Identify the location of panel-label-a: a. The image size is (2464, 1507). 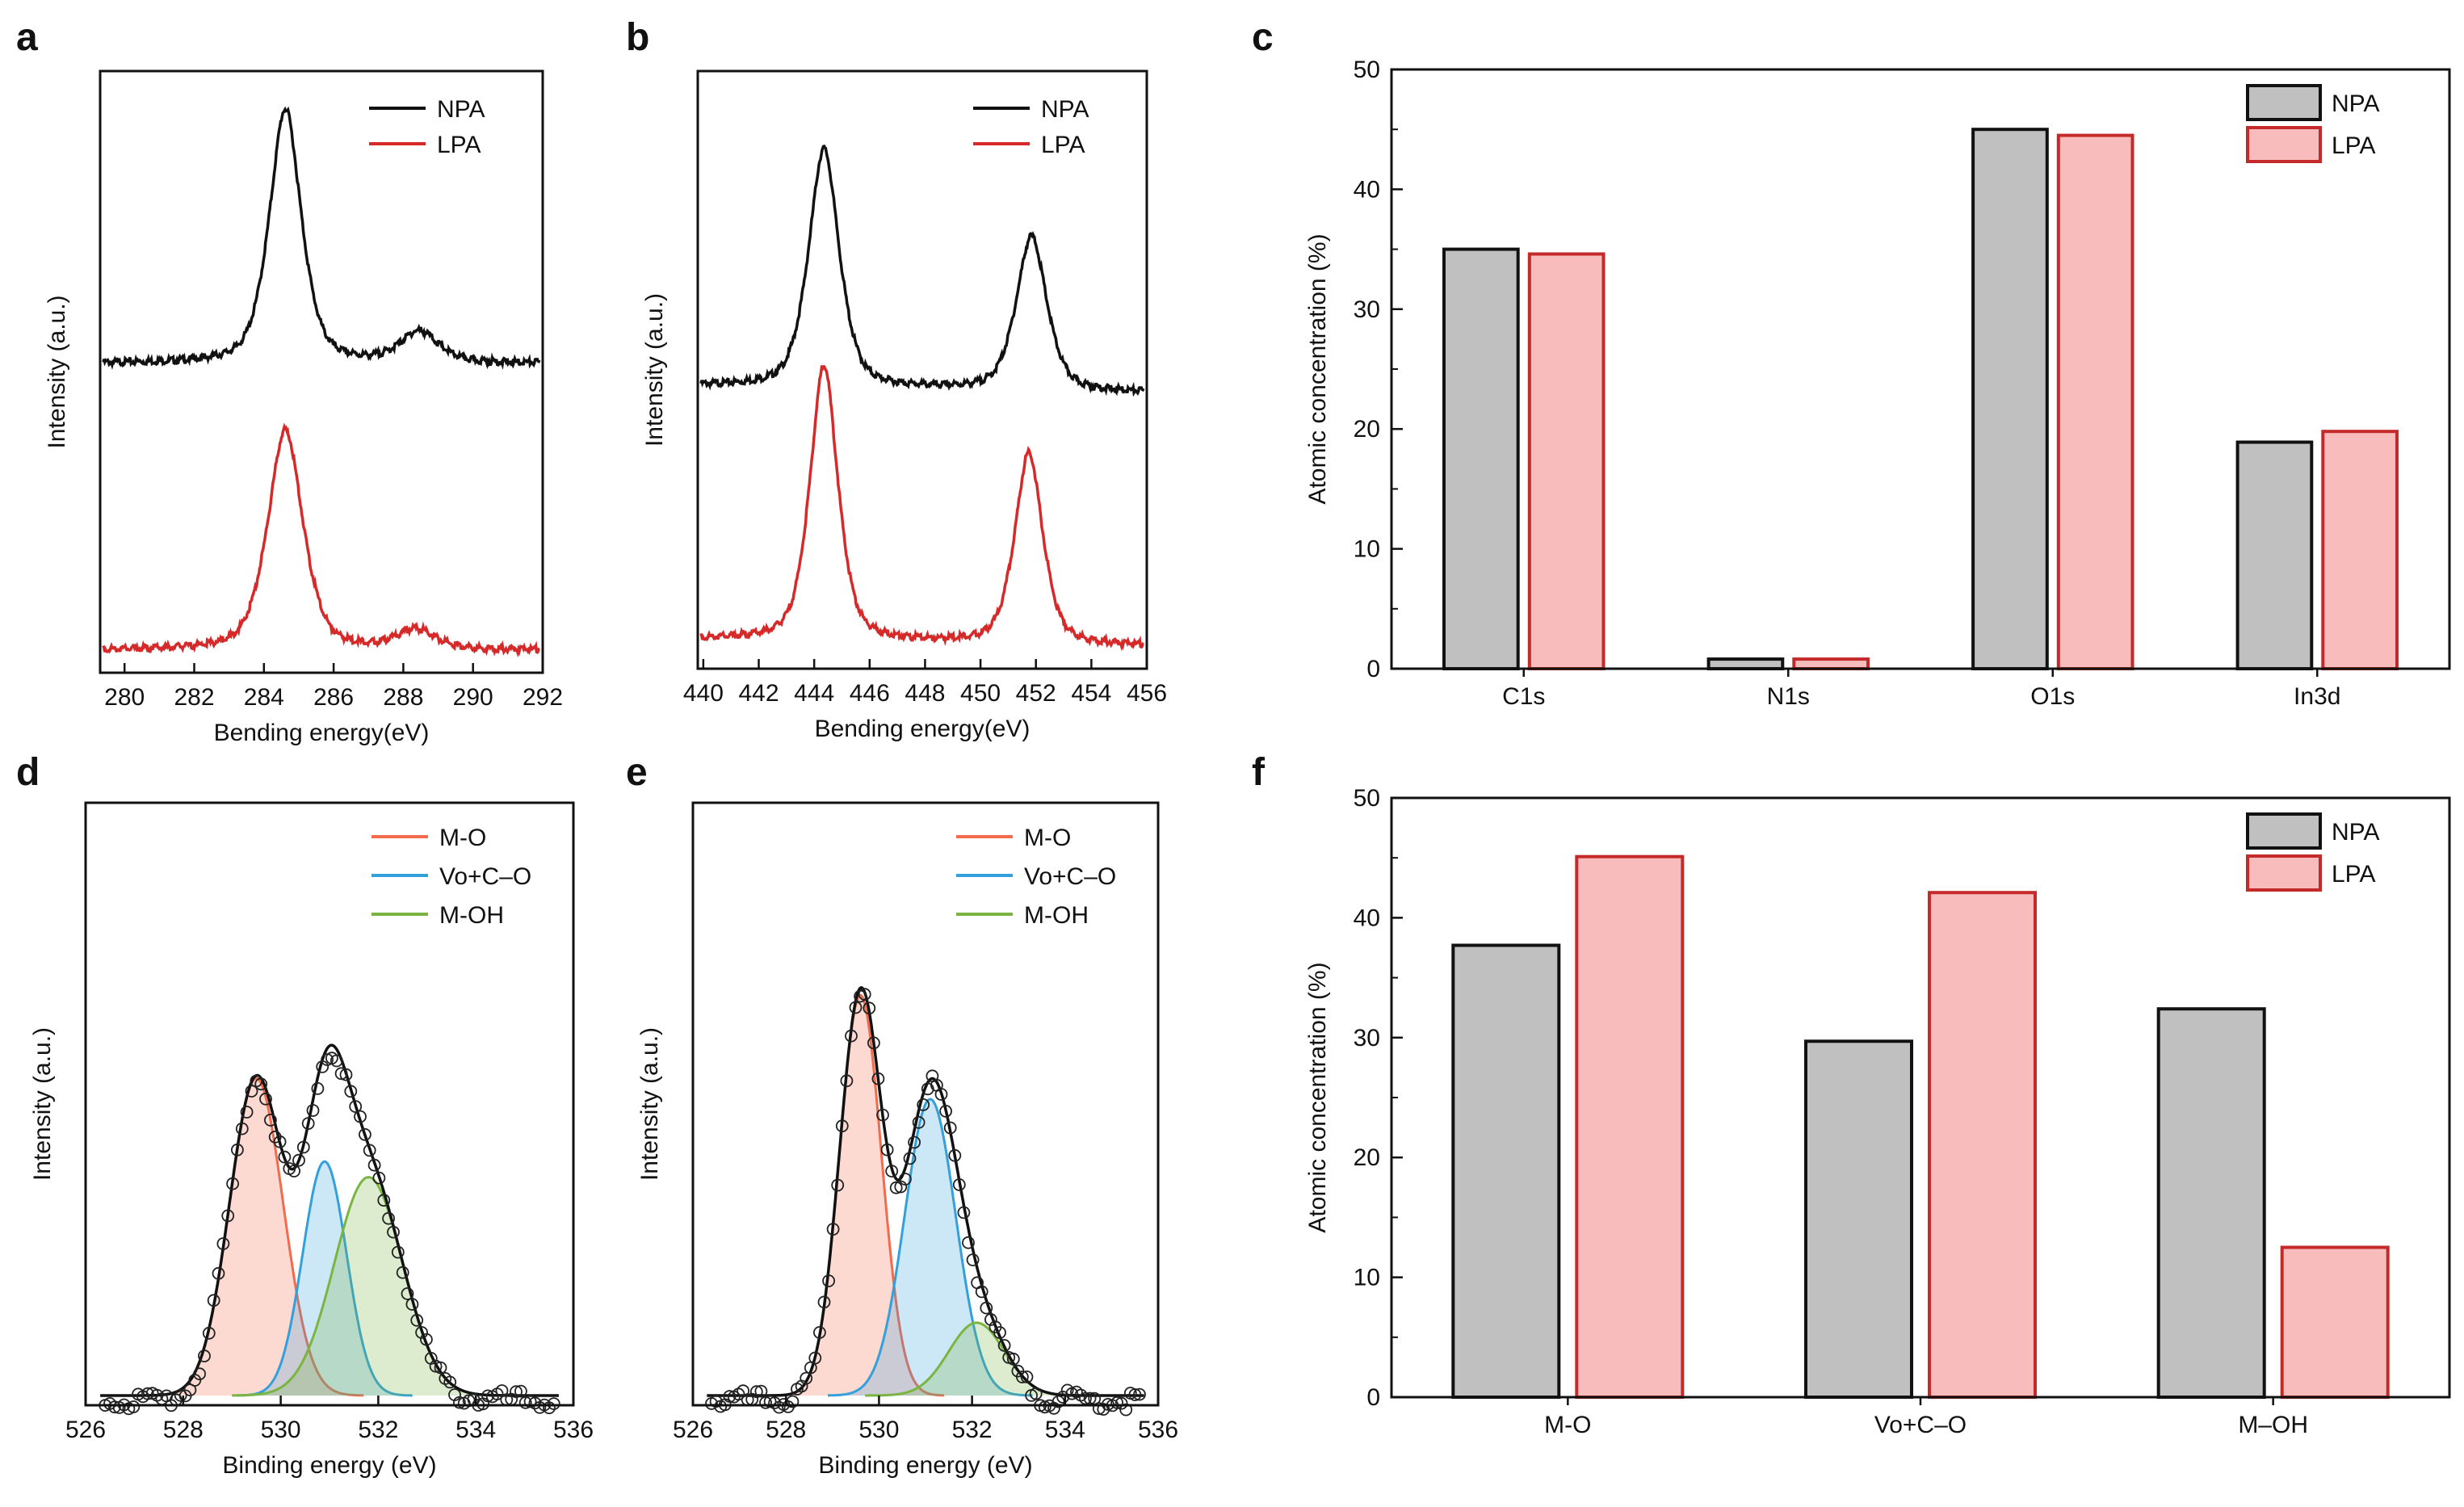
(27, 37).